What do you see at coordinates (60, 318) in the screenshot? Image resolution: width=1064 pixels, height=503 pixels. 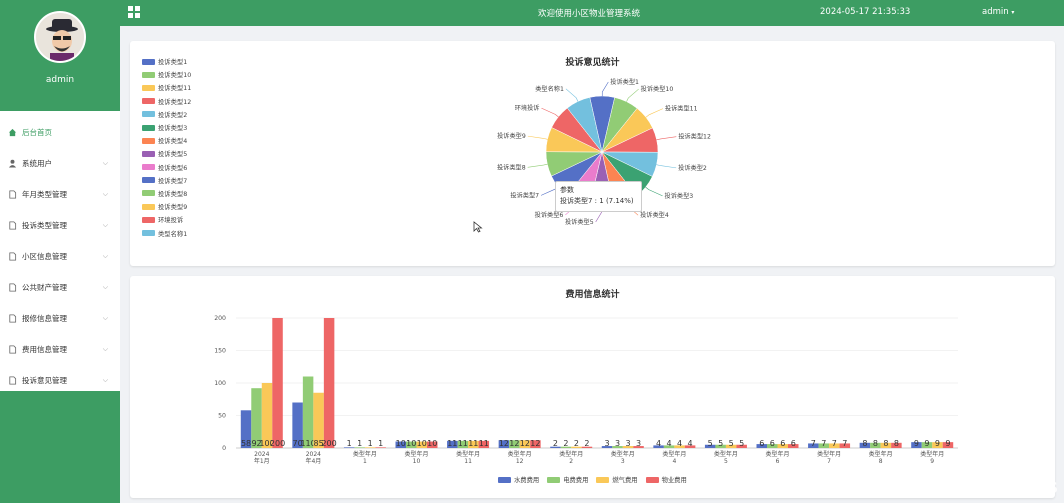 I see `sidebar-item-6: 报修信息管理 ⌵` at bounding box center [60, 318].